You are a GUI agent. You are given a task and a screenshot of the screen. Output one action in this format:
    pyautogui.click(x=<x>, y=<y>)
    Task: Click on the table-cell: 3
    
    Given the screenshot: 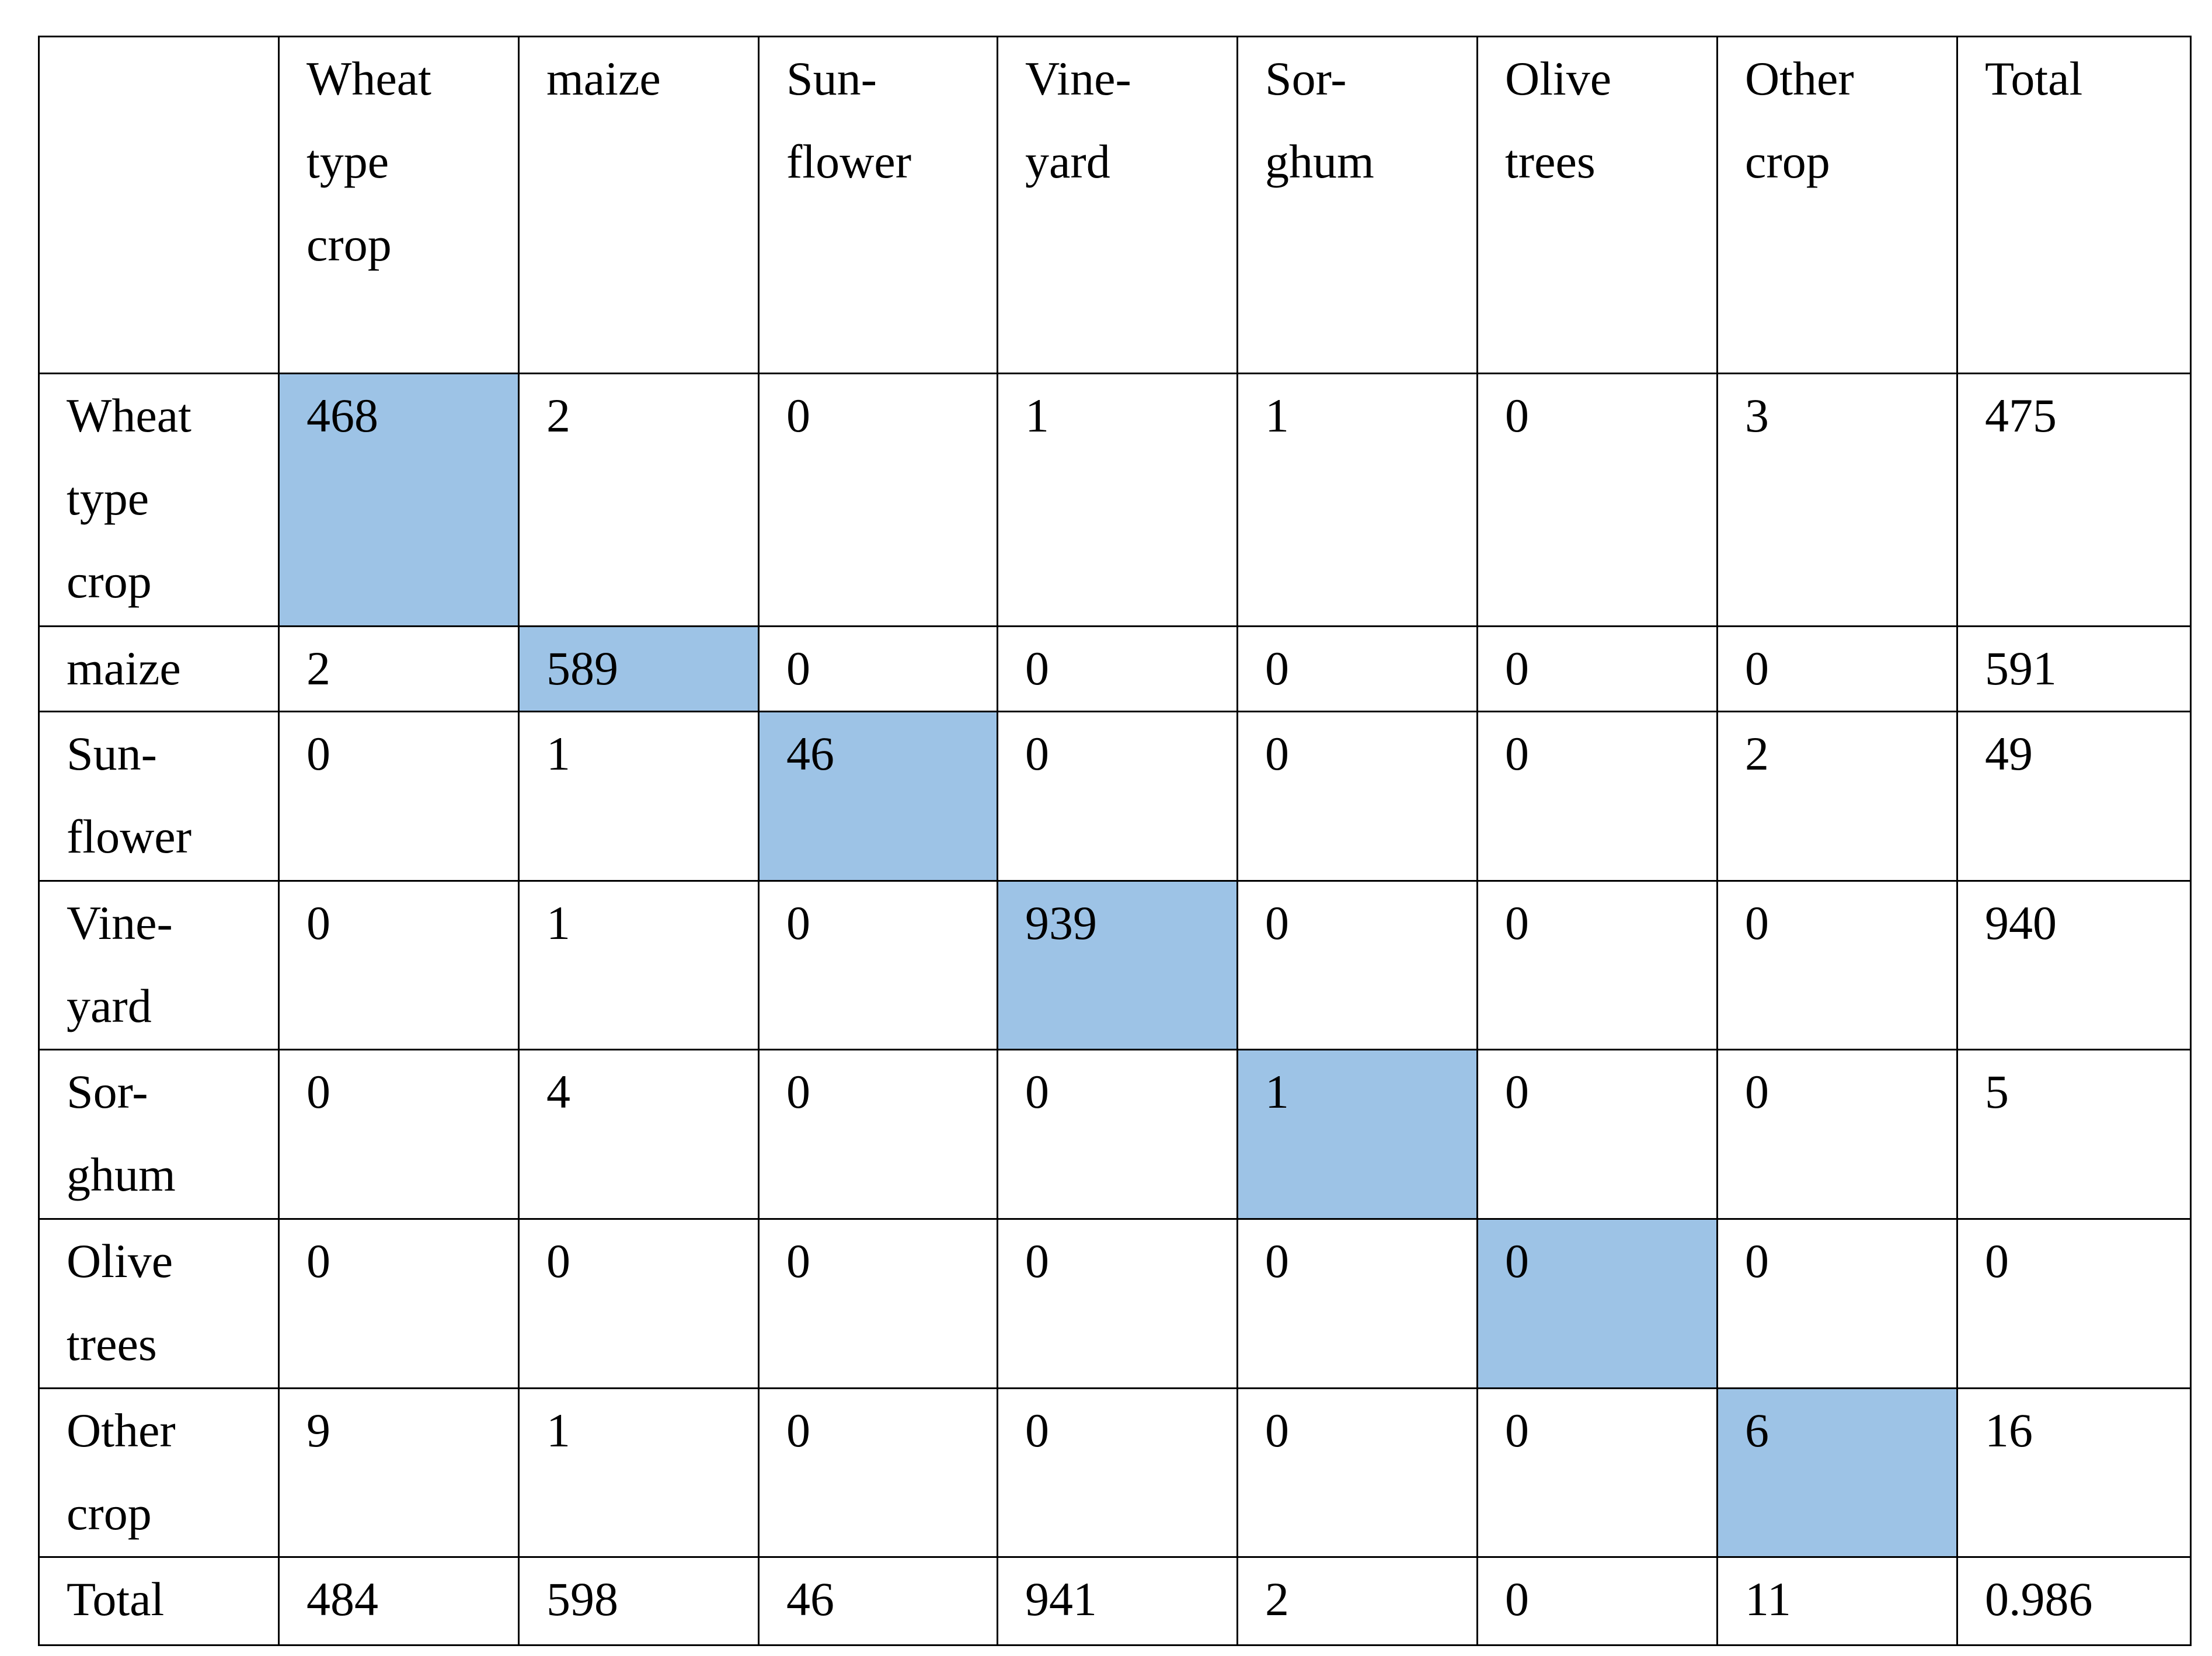 What is the action you would take?
    pyautogui.click(x=1837, y=500)
    